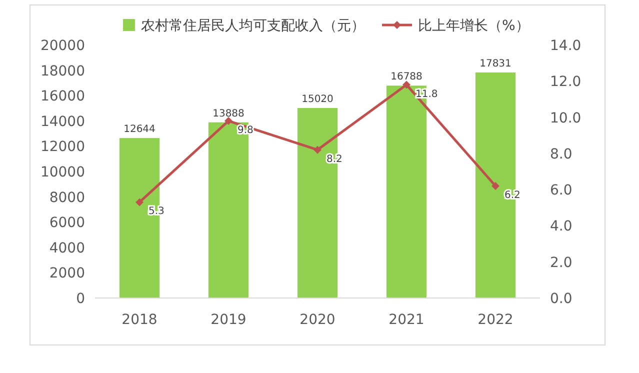 This screenshot has height=373, width=639. Describe the element at coordinates (561, 190) in the screenshot. I see `y2-tick-label: 6.0` at that location.